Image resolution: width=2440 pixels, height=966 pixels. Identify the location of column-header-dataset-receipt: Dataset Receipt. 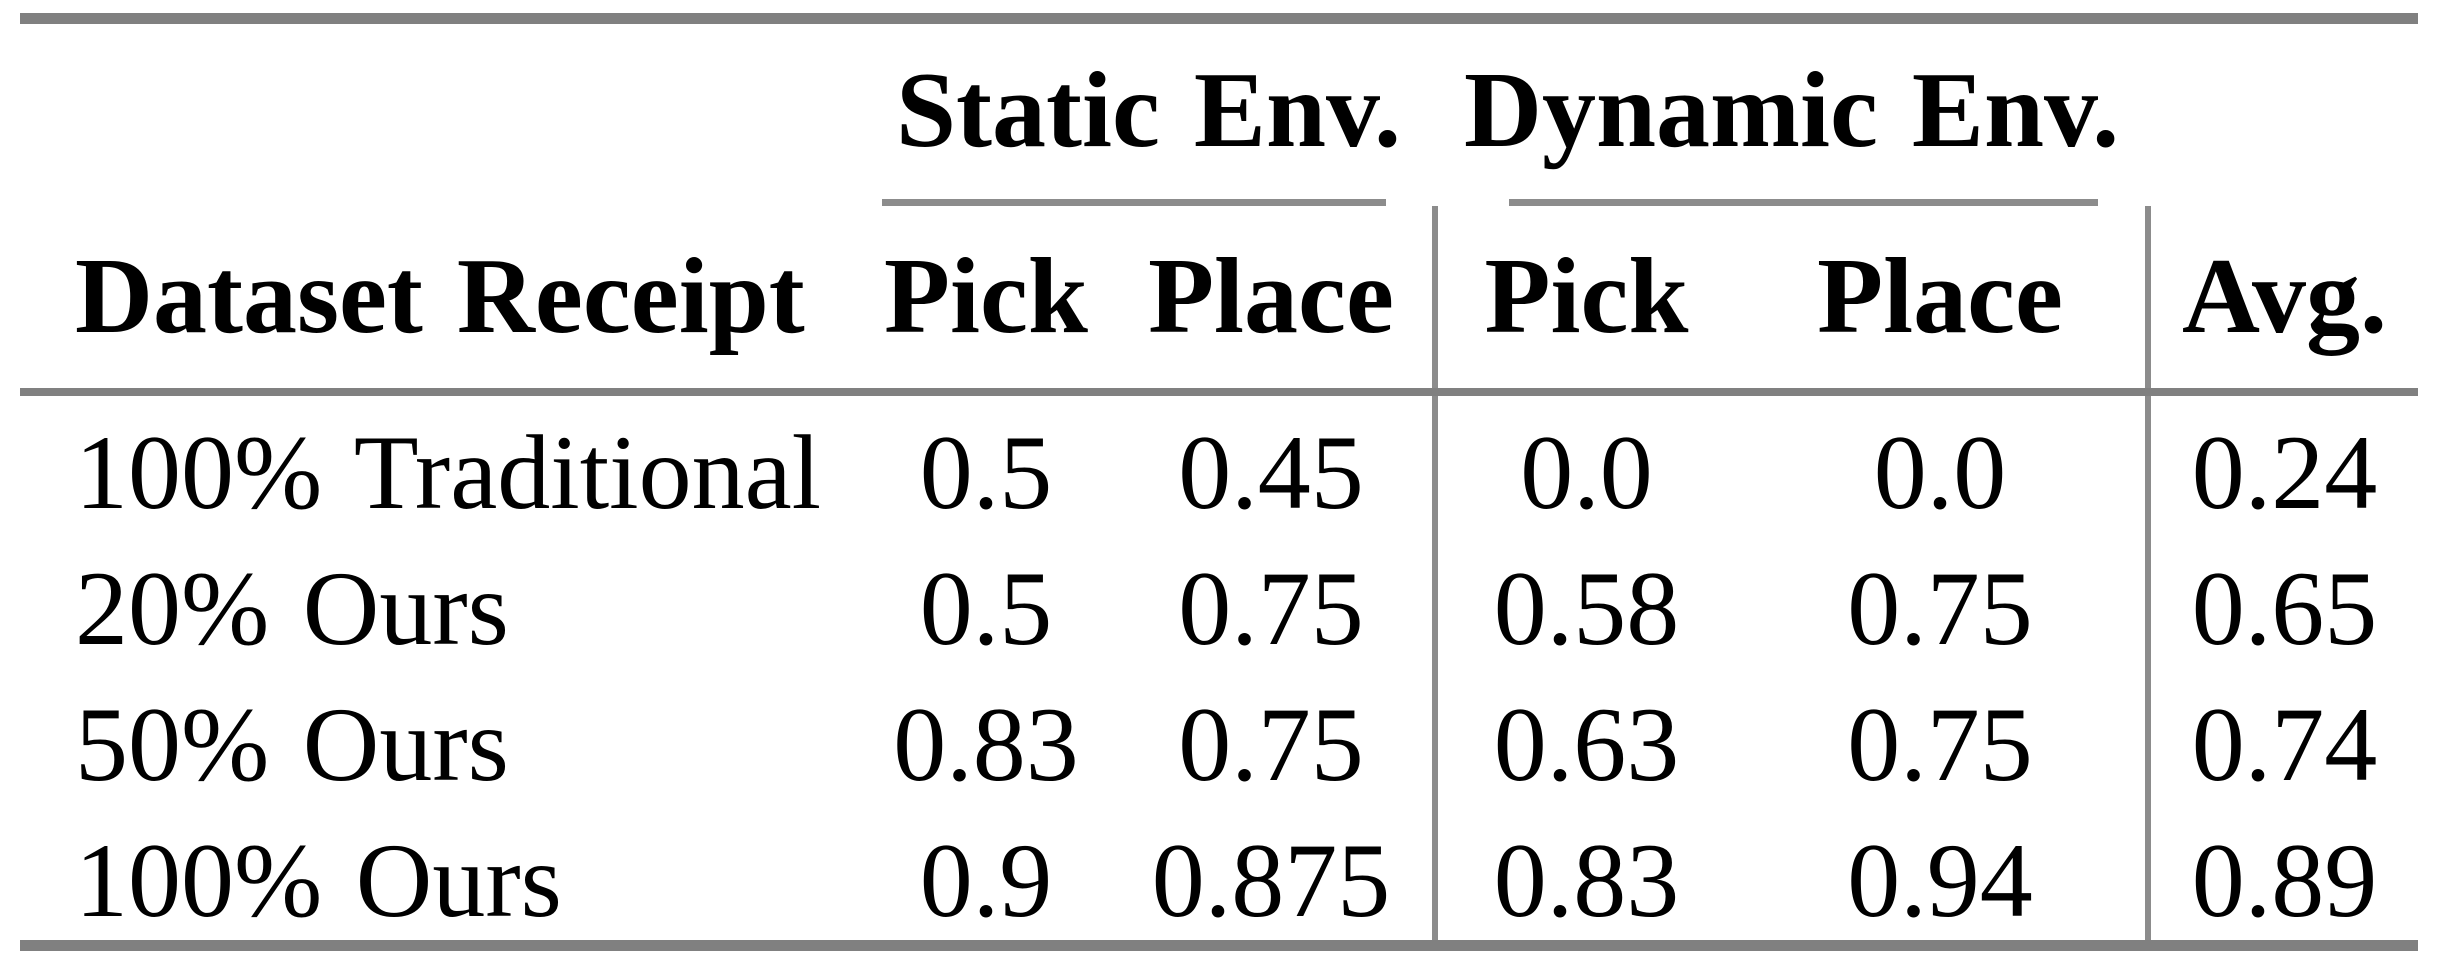
(440, 296).